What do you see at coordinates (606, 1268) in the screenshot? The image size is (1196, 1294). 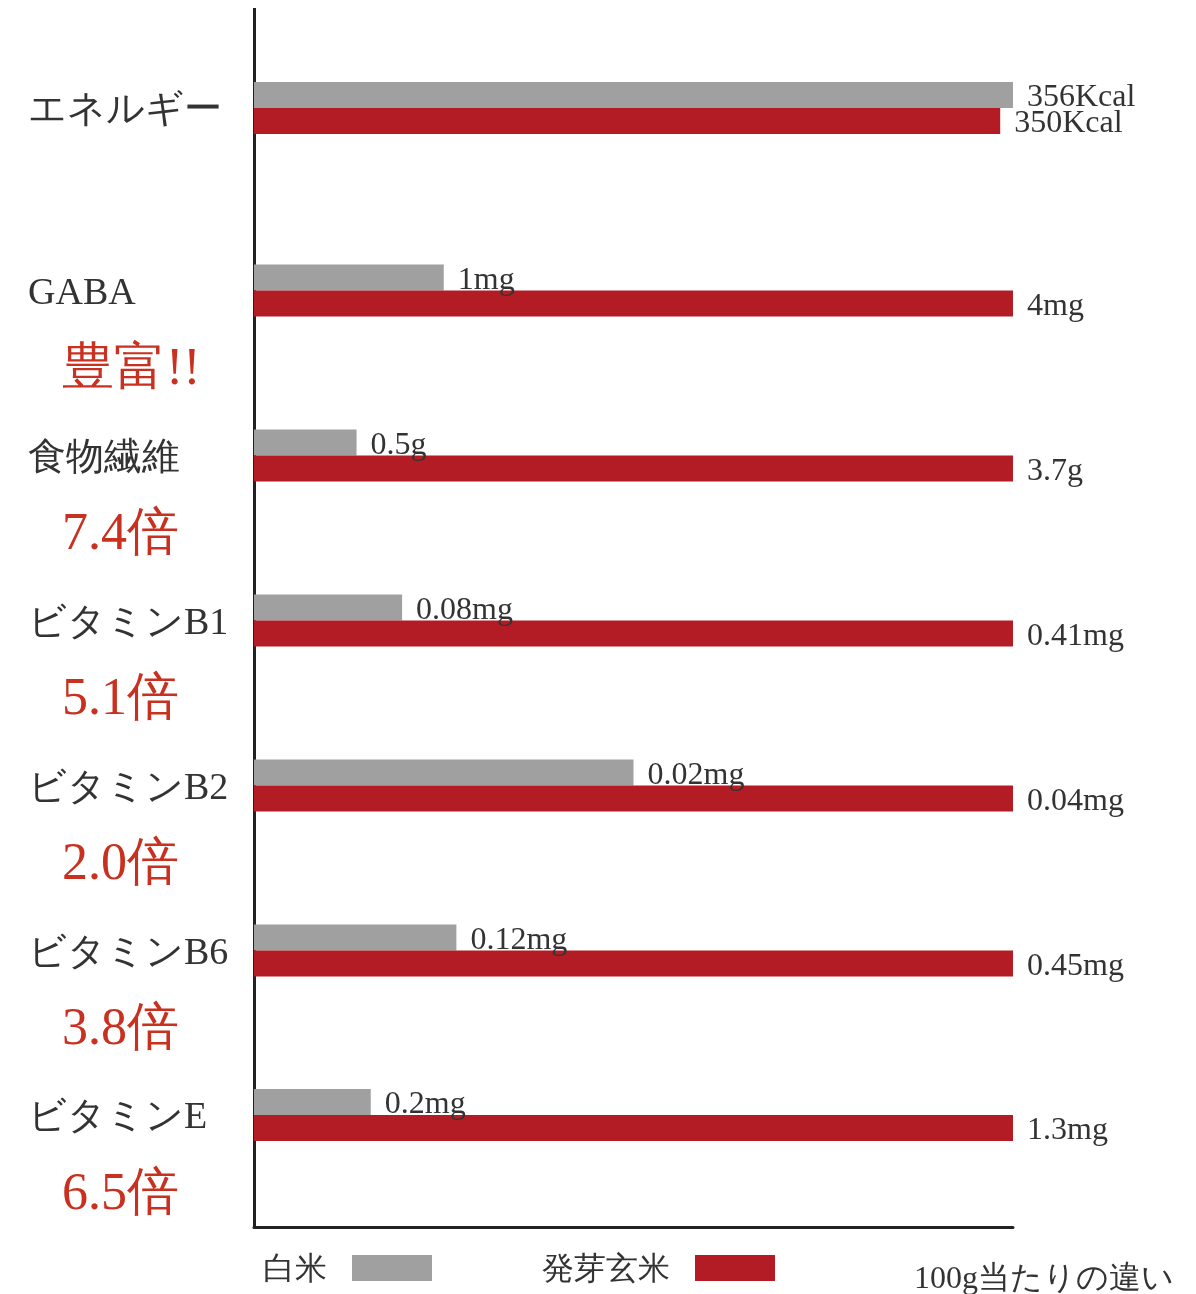 I see `legend-label: 発芽玄米` at bounding box center [606, 1268].